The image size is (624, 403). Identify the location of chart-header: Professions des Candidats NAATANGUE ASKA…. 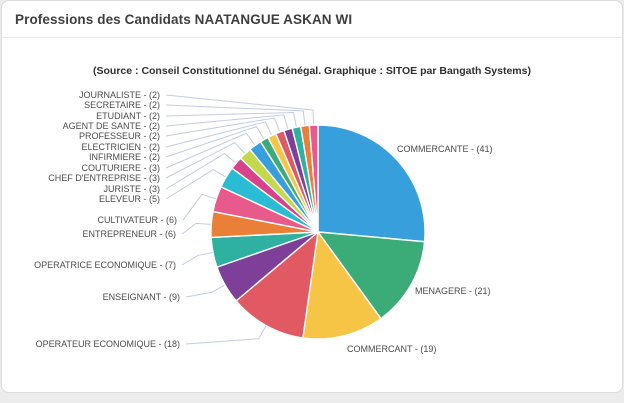
(312, 19).